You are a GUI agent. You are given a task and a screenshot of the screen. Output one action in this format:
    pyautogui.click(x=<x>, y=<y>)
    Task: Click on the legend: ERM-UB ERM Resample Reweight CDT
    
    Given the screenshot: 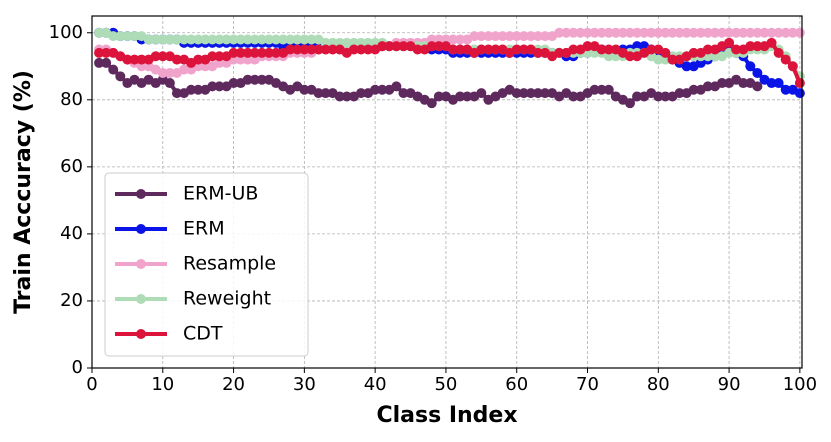 What is the action you would take?
    pyautogui.click(x=206, y=264)
    